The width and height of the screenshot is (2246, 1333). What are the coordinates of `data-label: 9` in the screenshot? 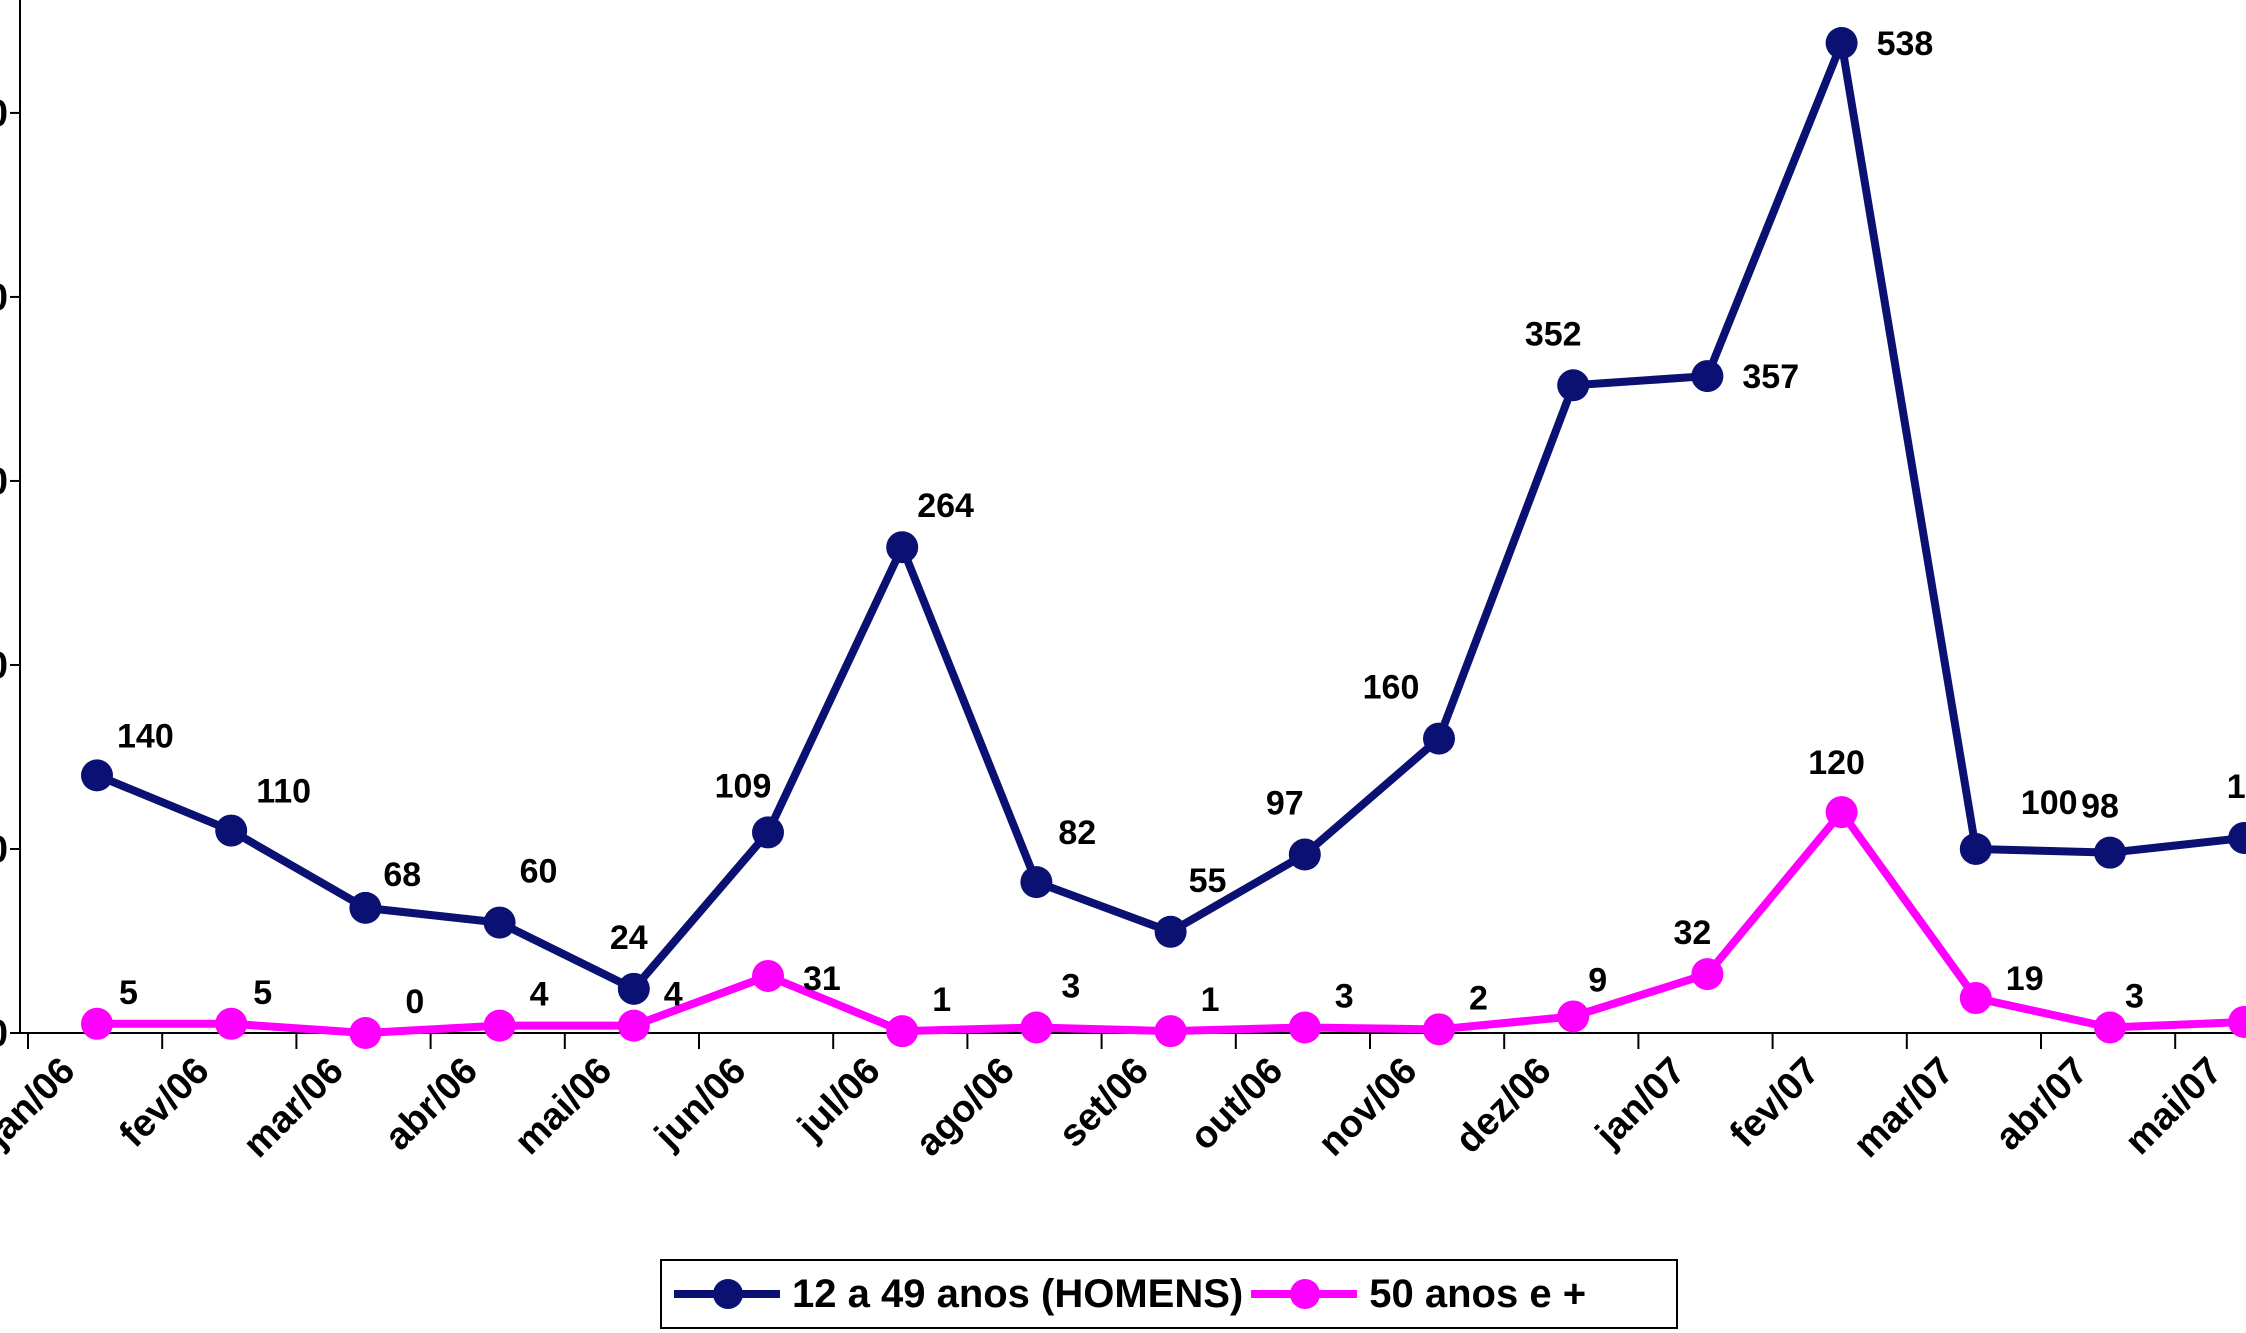 It's located at (1597, 980).